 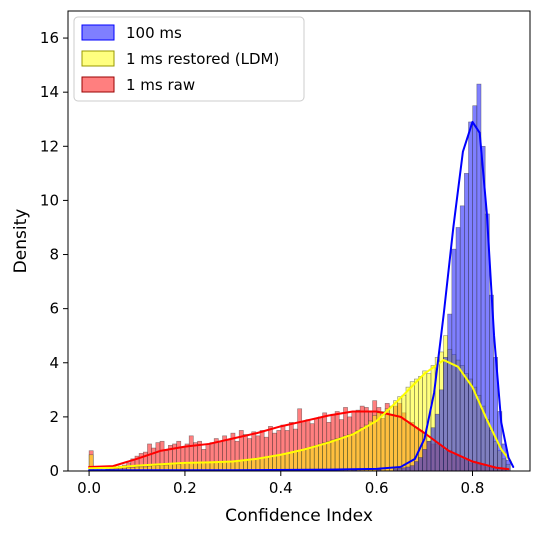 What do you see at coordinates (54, 309) in the screenshot?
I see `y-tick-label: 6` at bounding box center [54, 309].